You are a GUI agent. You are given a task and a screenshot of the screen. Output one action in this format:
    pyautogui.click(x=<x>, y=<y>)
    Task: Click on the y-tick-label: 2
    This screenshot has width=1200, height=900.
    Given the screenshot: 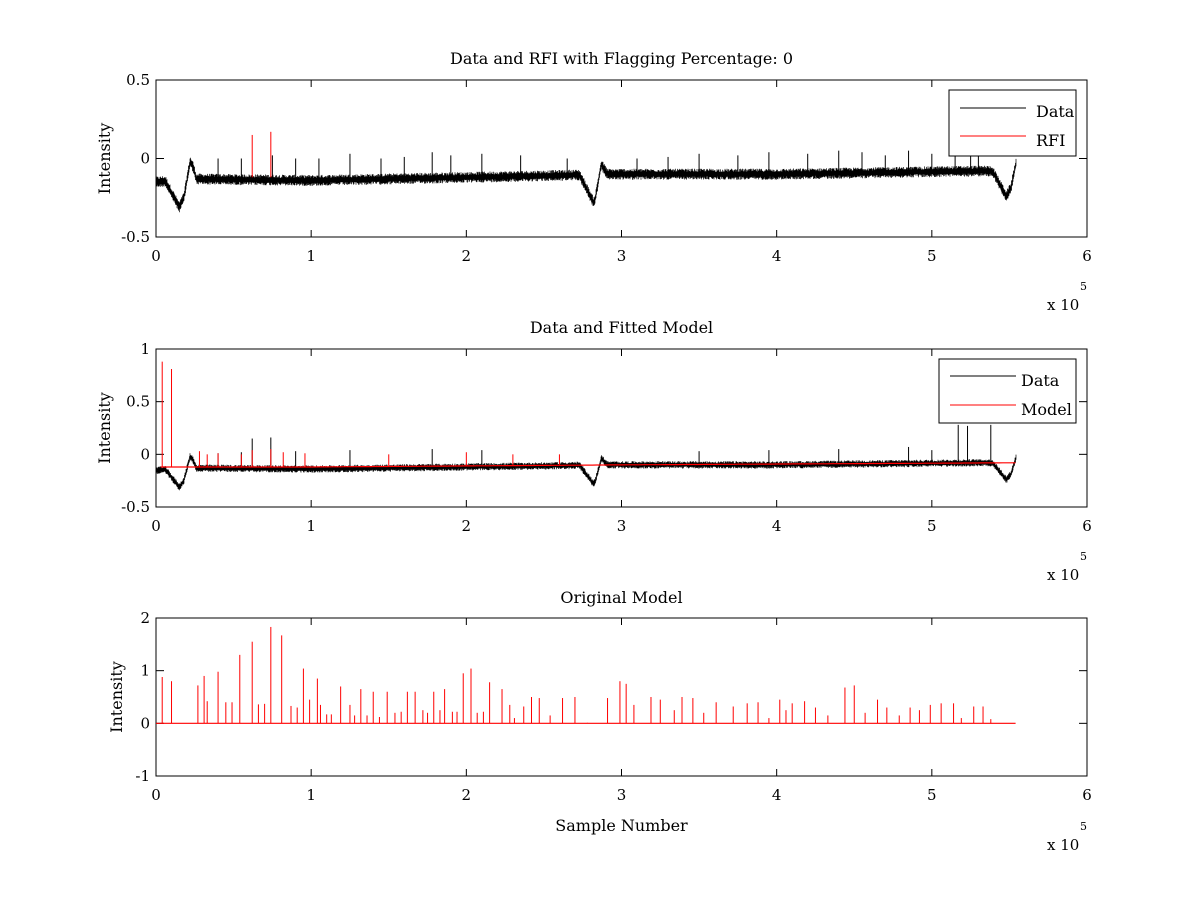 What is the action you would take?
    pyautogui.click(x=145, y=618)
    